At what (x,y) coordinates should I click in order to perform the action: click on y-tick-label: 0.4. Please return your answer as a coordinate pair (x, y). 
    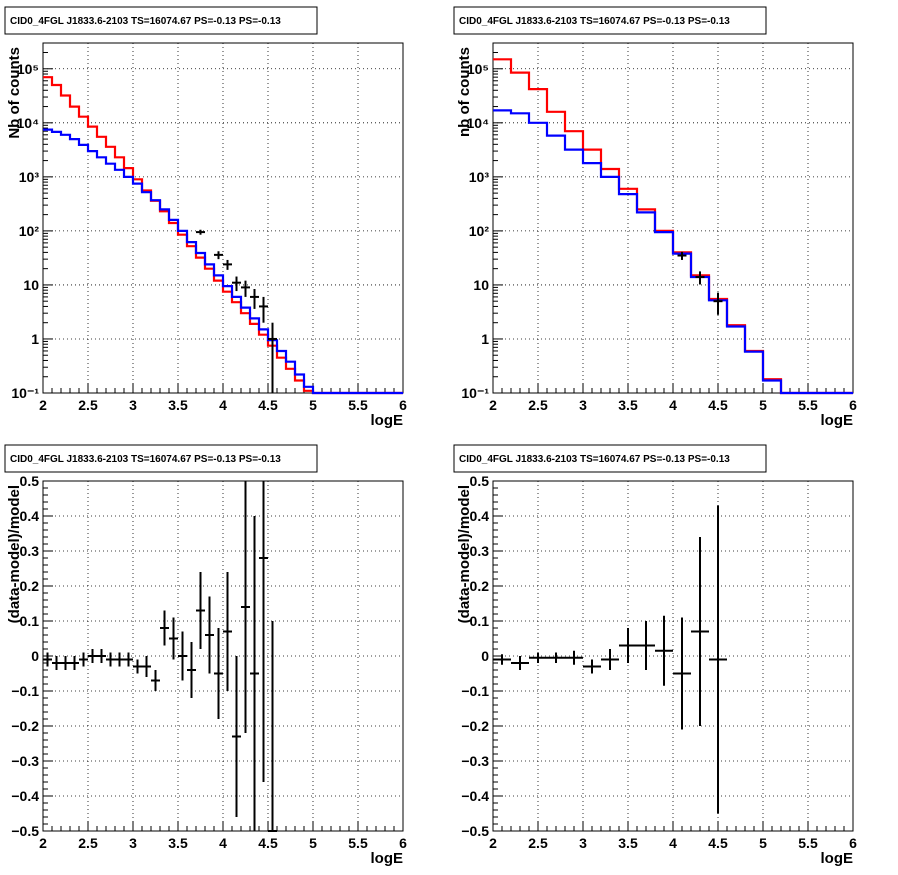
    Looking at the image, I should click on (480, 516).